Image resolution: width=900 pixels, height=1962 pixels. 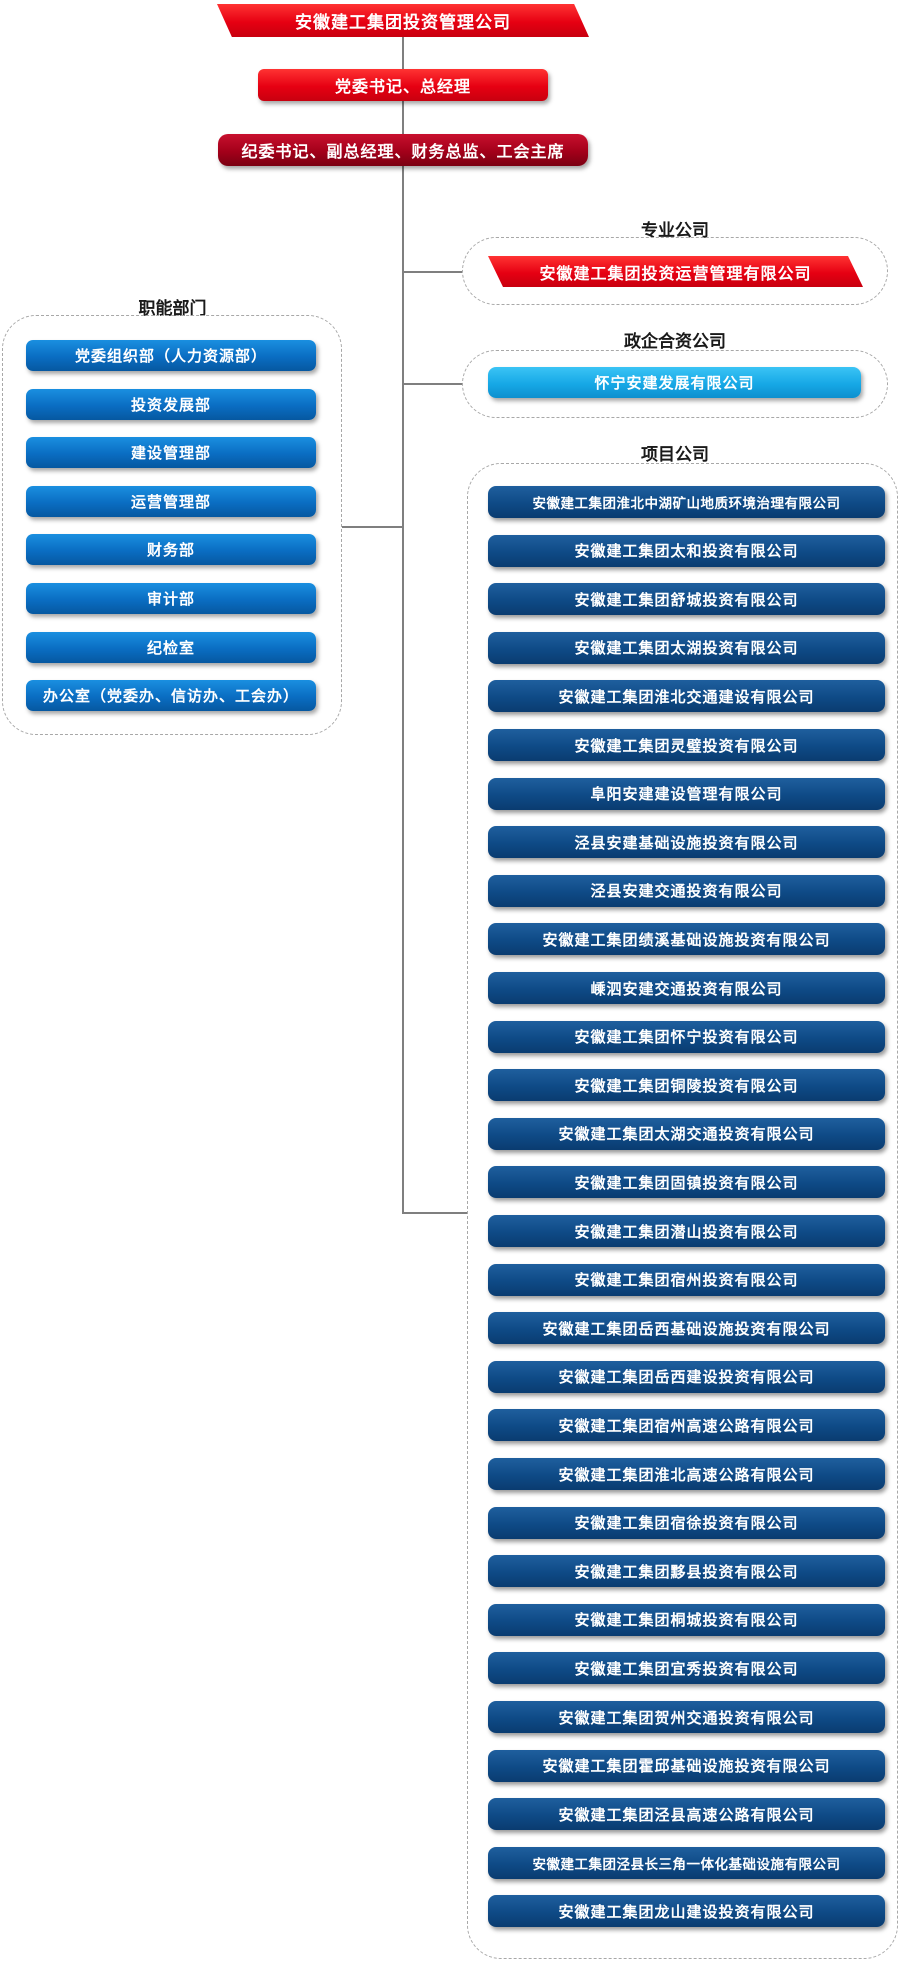 I want to click on jointventure-group, so click(x=675, y=384).